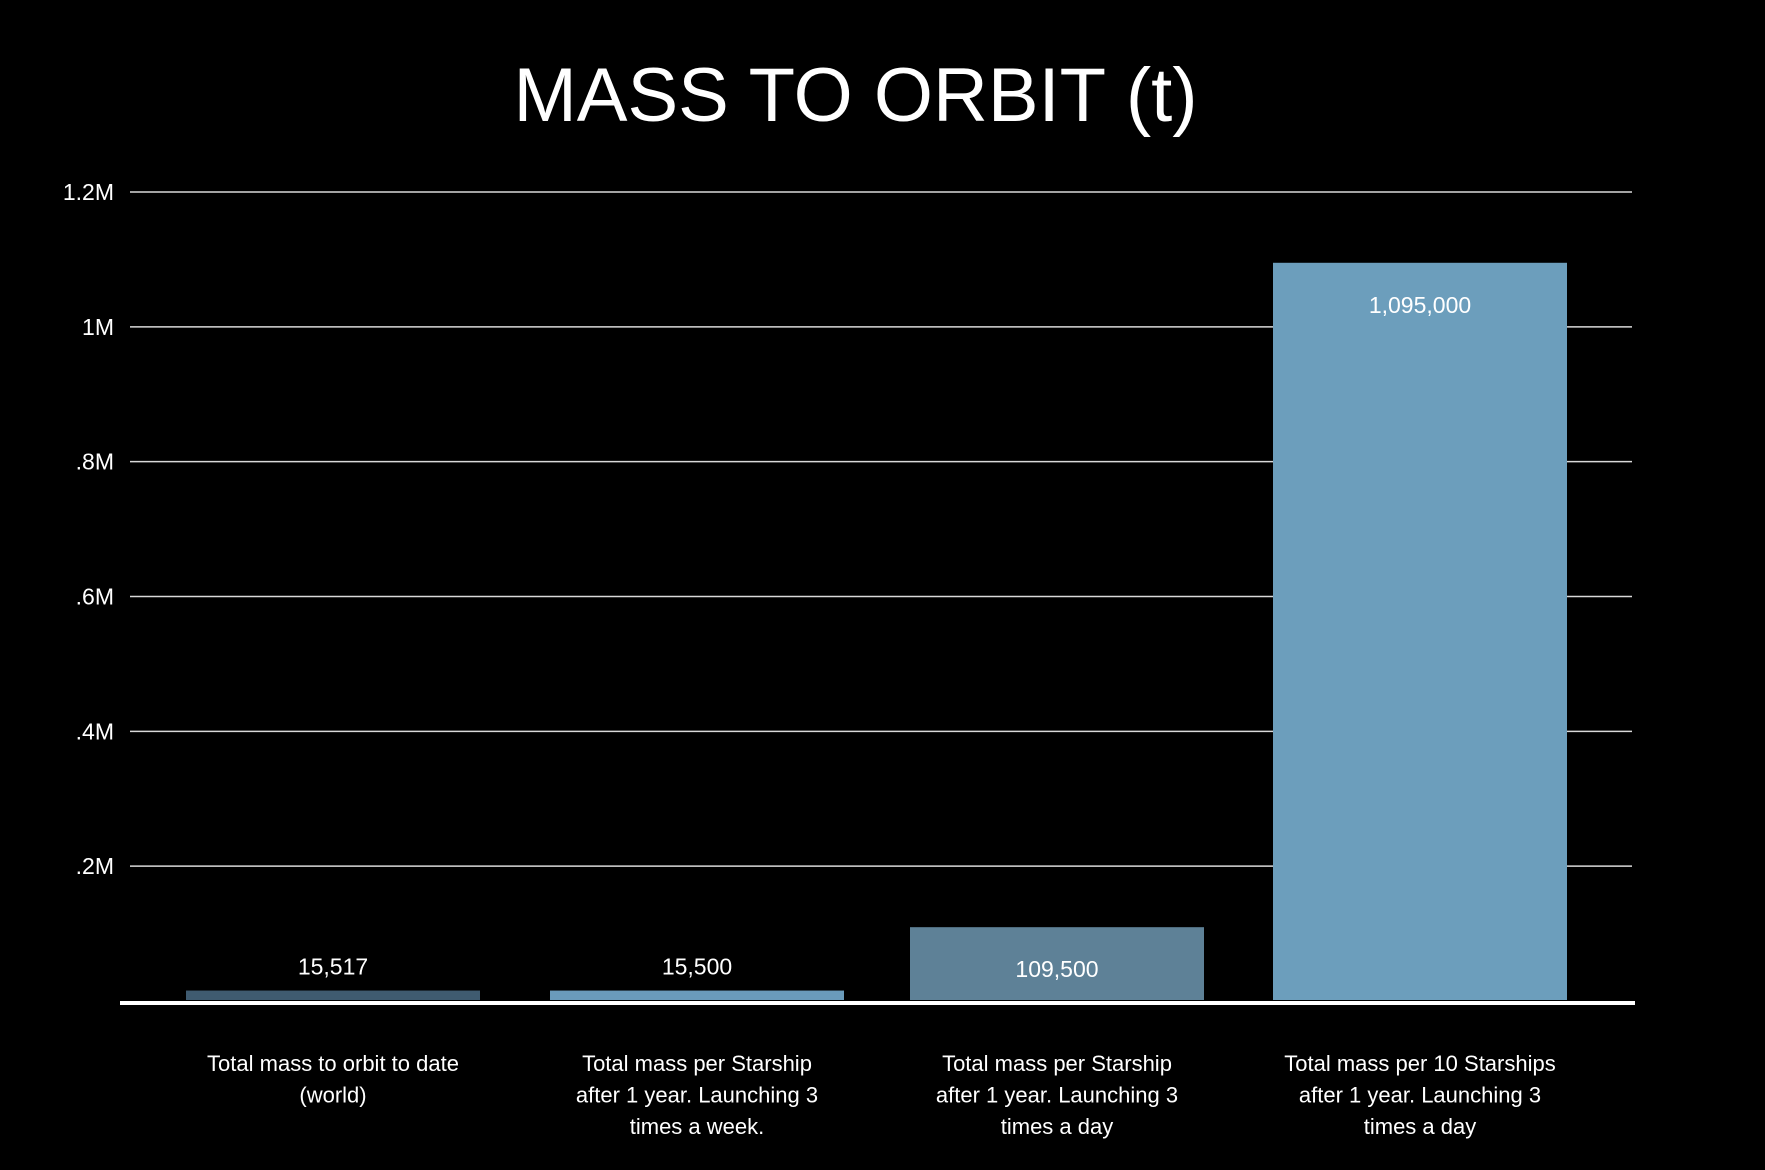 This screenshot has width=1765, height=1170. Describe the element at coordinates (697, 967) in the screenshot. I see `data-label: 15,500` at that location.